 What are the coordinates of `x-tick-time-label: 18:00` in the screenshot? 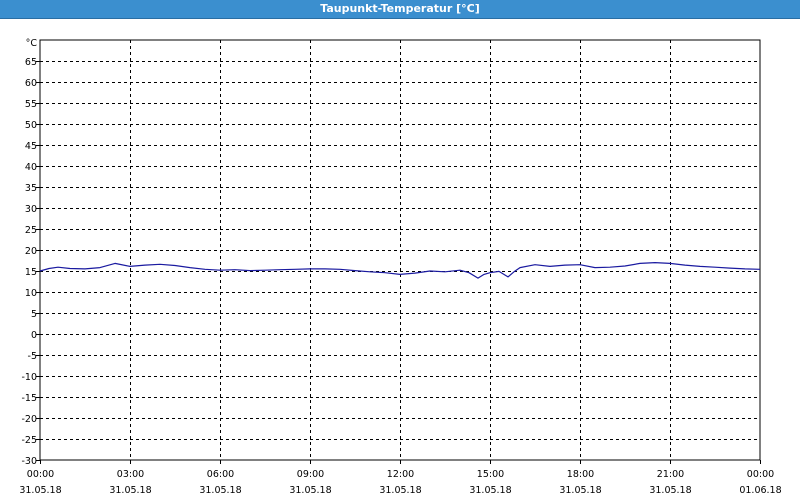 It's located at (580, 474).